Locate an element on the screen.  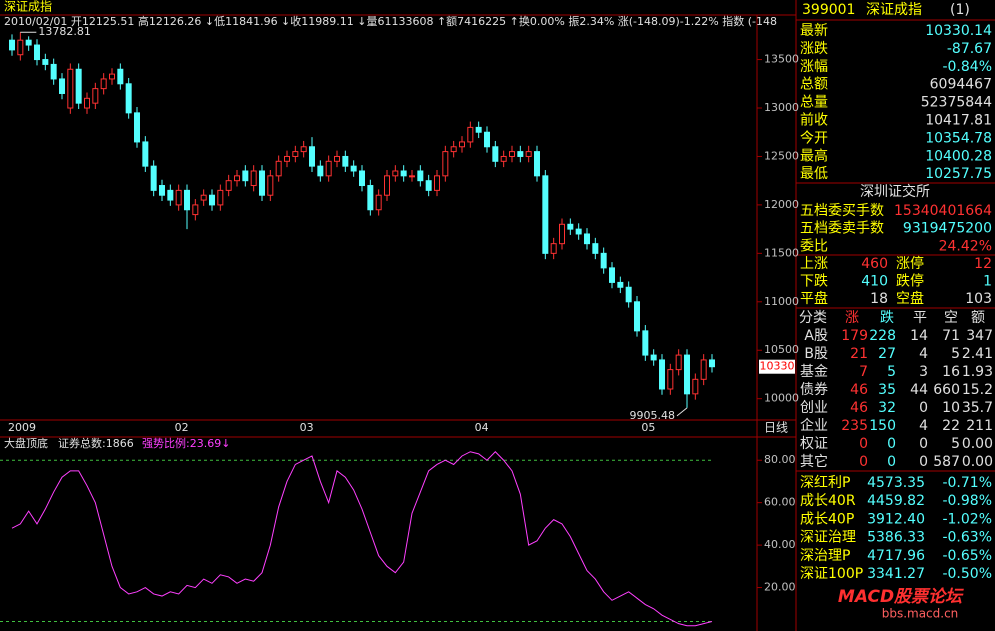
label: 3912.40 is located at coordinates (896, 519).